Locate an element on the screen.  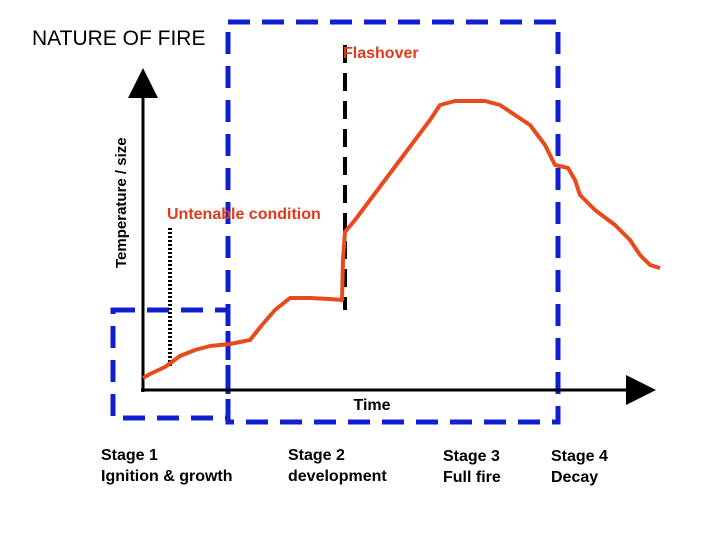
stage-box is located at coordinates (170, 364).